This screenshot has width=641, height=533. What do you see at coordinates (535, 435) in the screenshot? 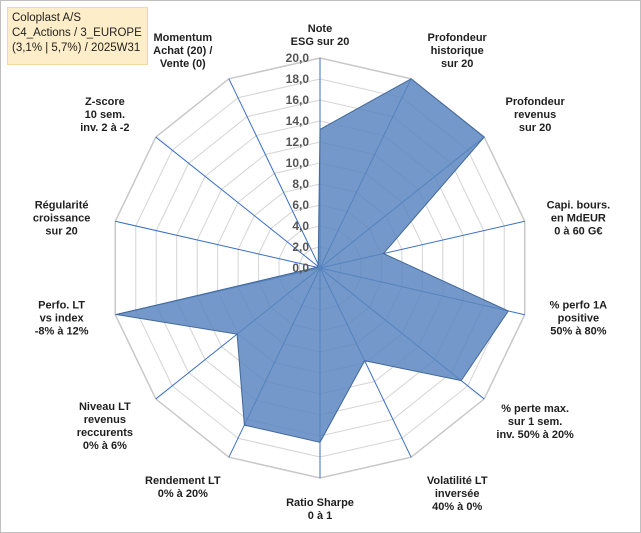
I see `axis-label-line: inv. 50% à 20%` at bounding box center [535, 435].